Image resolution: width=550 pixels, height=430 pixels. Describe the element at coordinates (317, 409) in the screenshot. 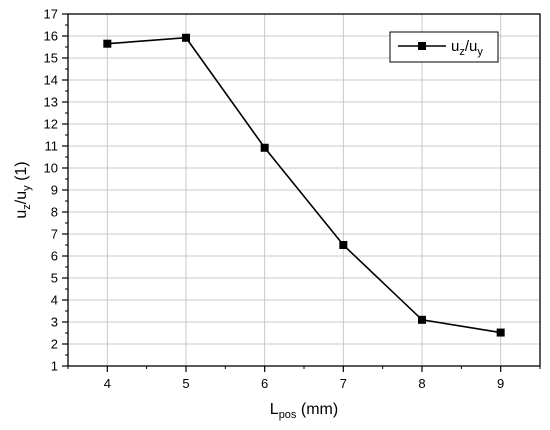

I see `x-axis-label-part: (mm)` at that location.